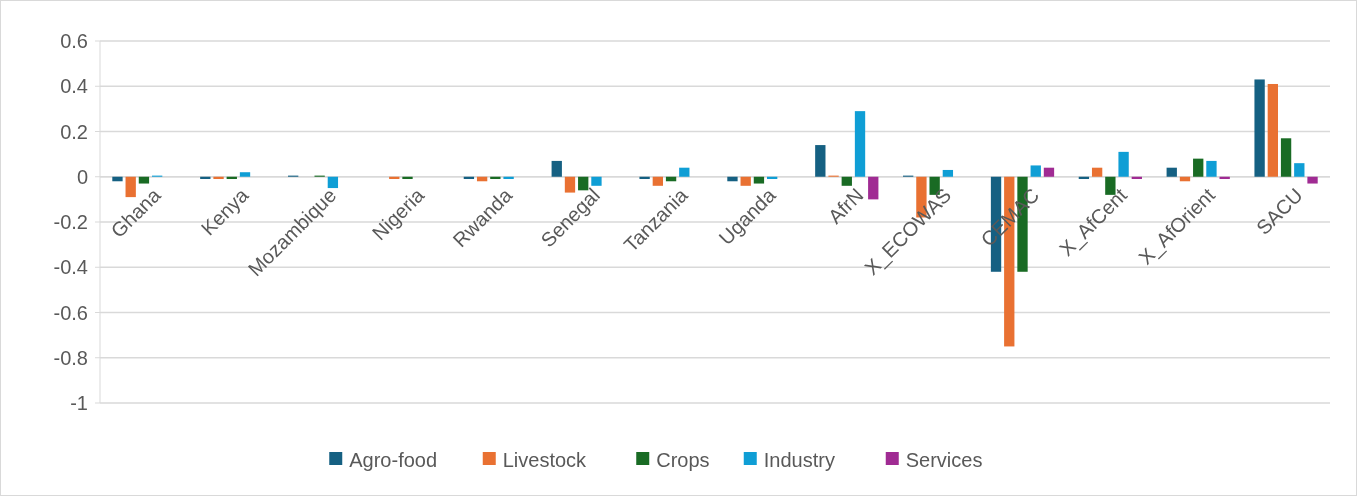 Image resolution: width=1357 pixels, height=496 pixels. I want to click on y-tick-label: 0.4, so click(74, 86).